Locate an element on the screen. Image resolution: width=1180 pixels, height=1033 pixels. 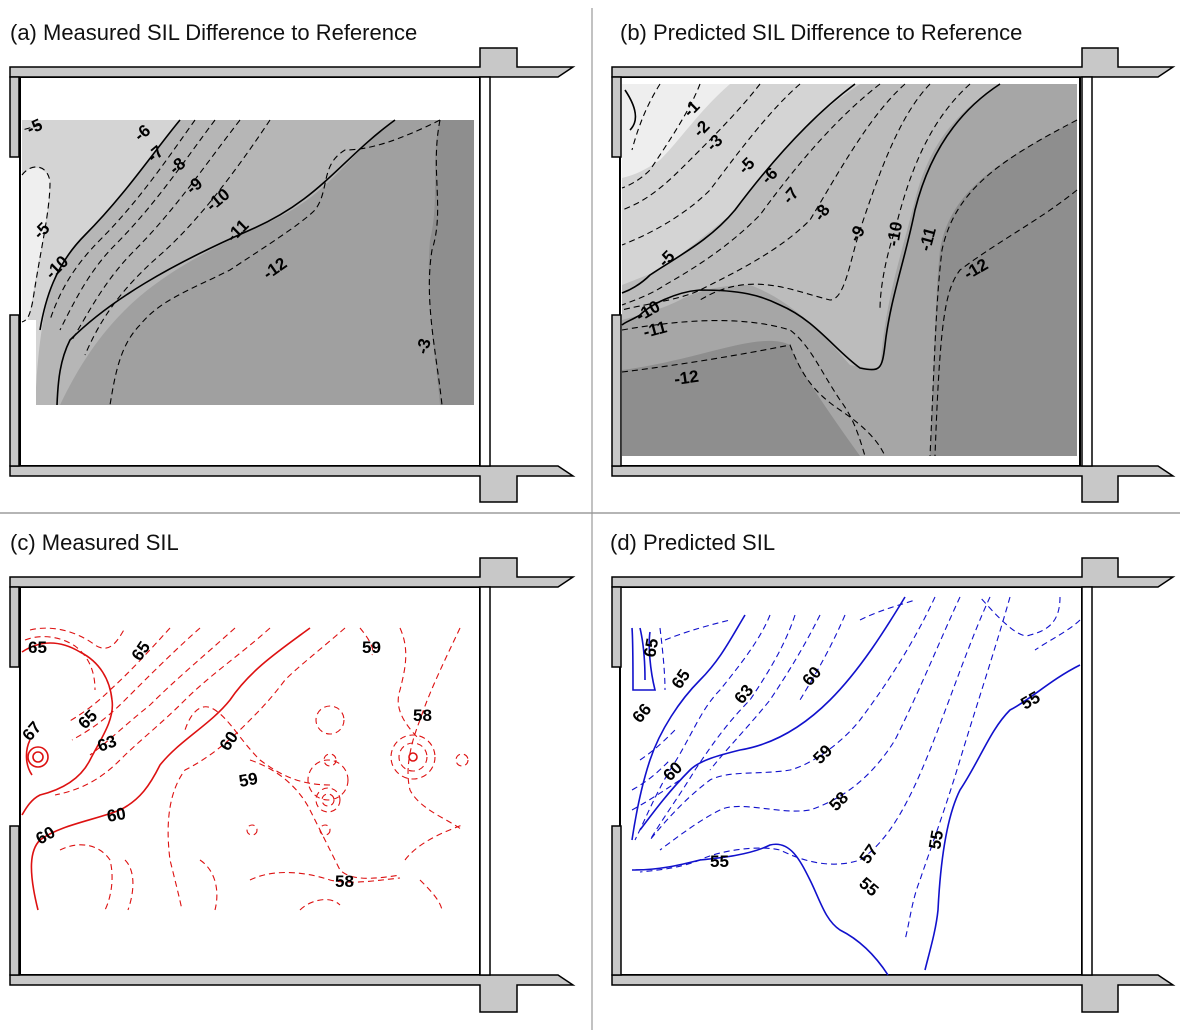
contour-label: -5 is located at coordinates (35, 127).